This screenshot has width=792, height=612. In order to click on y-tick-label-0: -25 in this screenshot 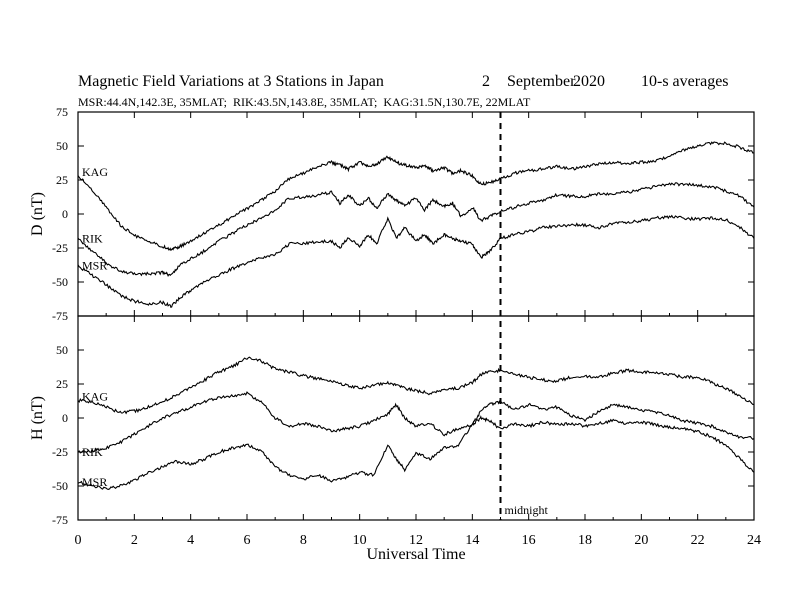, I will do `click(60, 248)`.